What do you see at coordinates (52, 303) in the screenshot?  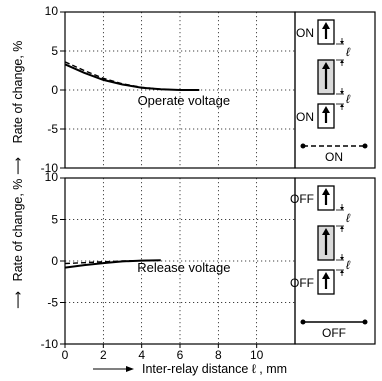 I see `release-y-tick-label: -5` at bounding box center [52, 303].